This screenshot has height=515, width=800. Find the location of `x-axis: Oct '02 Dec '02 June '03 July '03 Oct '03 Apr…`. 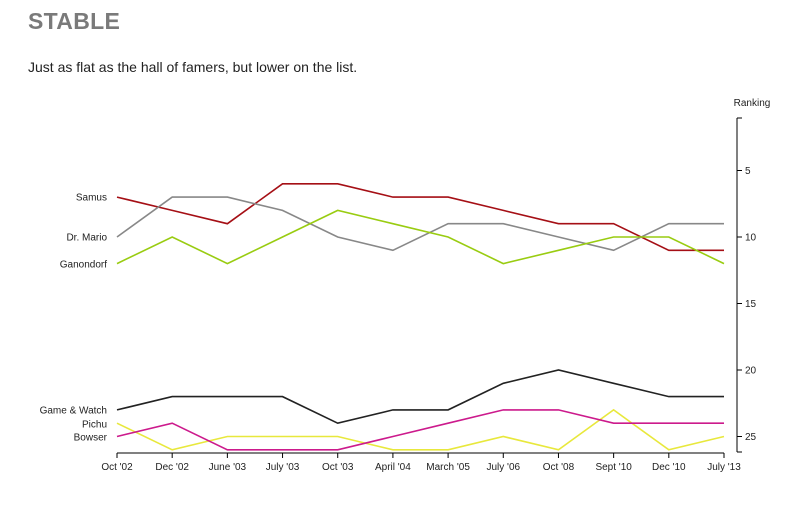

x-axis: Oct '02 Dec '02 June '03 July '03 Oct '03 Apr… is located at coordinates (421, 462).